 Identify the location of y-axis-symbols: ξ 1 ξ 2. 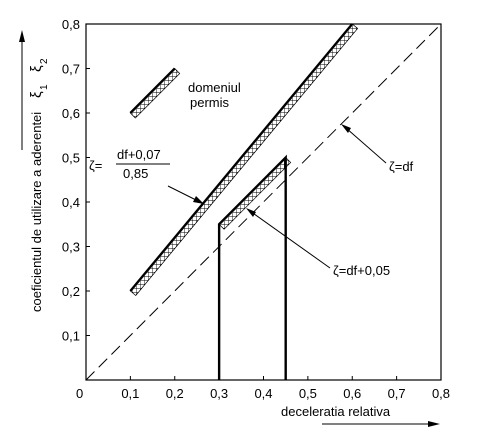
(39, 78).